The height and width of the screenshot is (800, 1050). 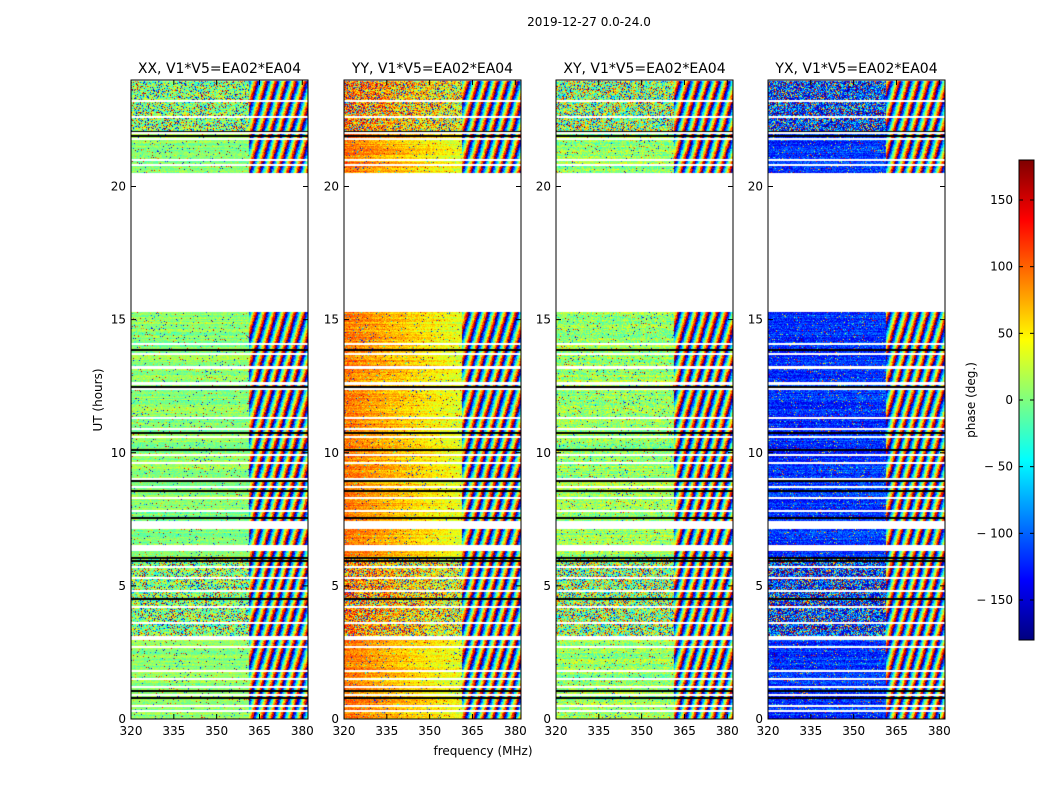 I want to click on colorbar: 150 100 50 0 − 50 − 100 − 150 phase (deg.), so click(x=999, y=400).